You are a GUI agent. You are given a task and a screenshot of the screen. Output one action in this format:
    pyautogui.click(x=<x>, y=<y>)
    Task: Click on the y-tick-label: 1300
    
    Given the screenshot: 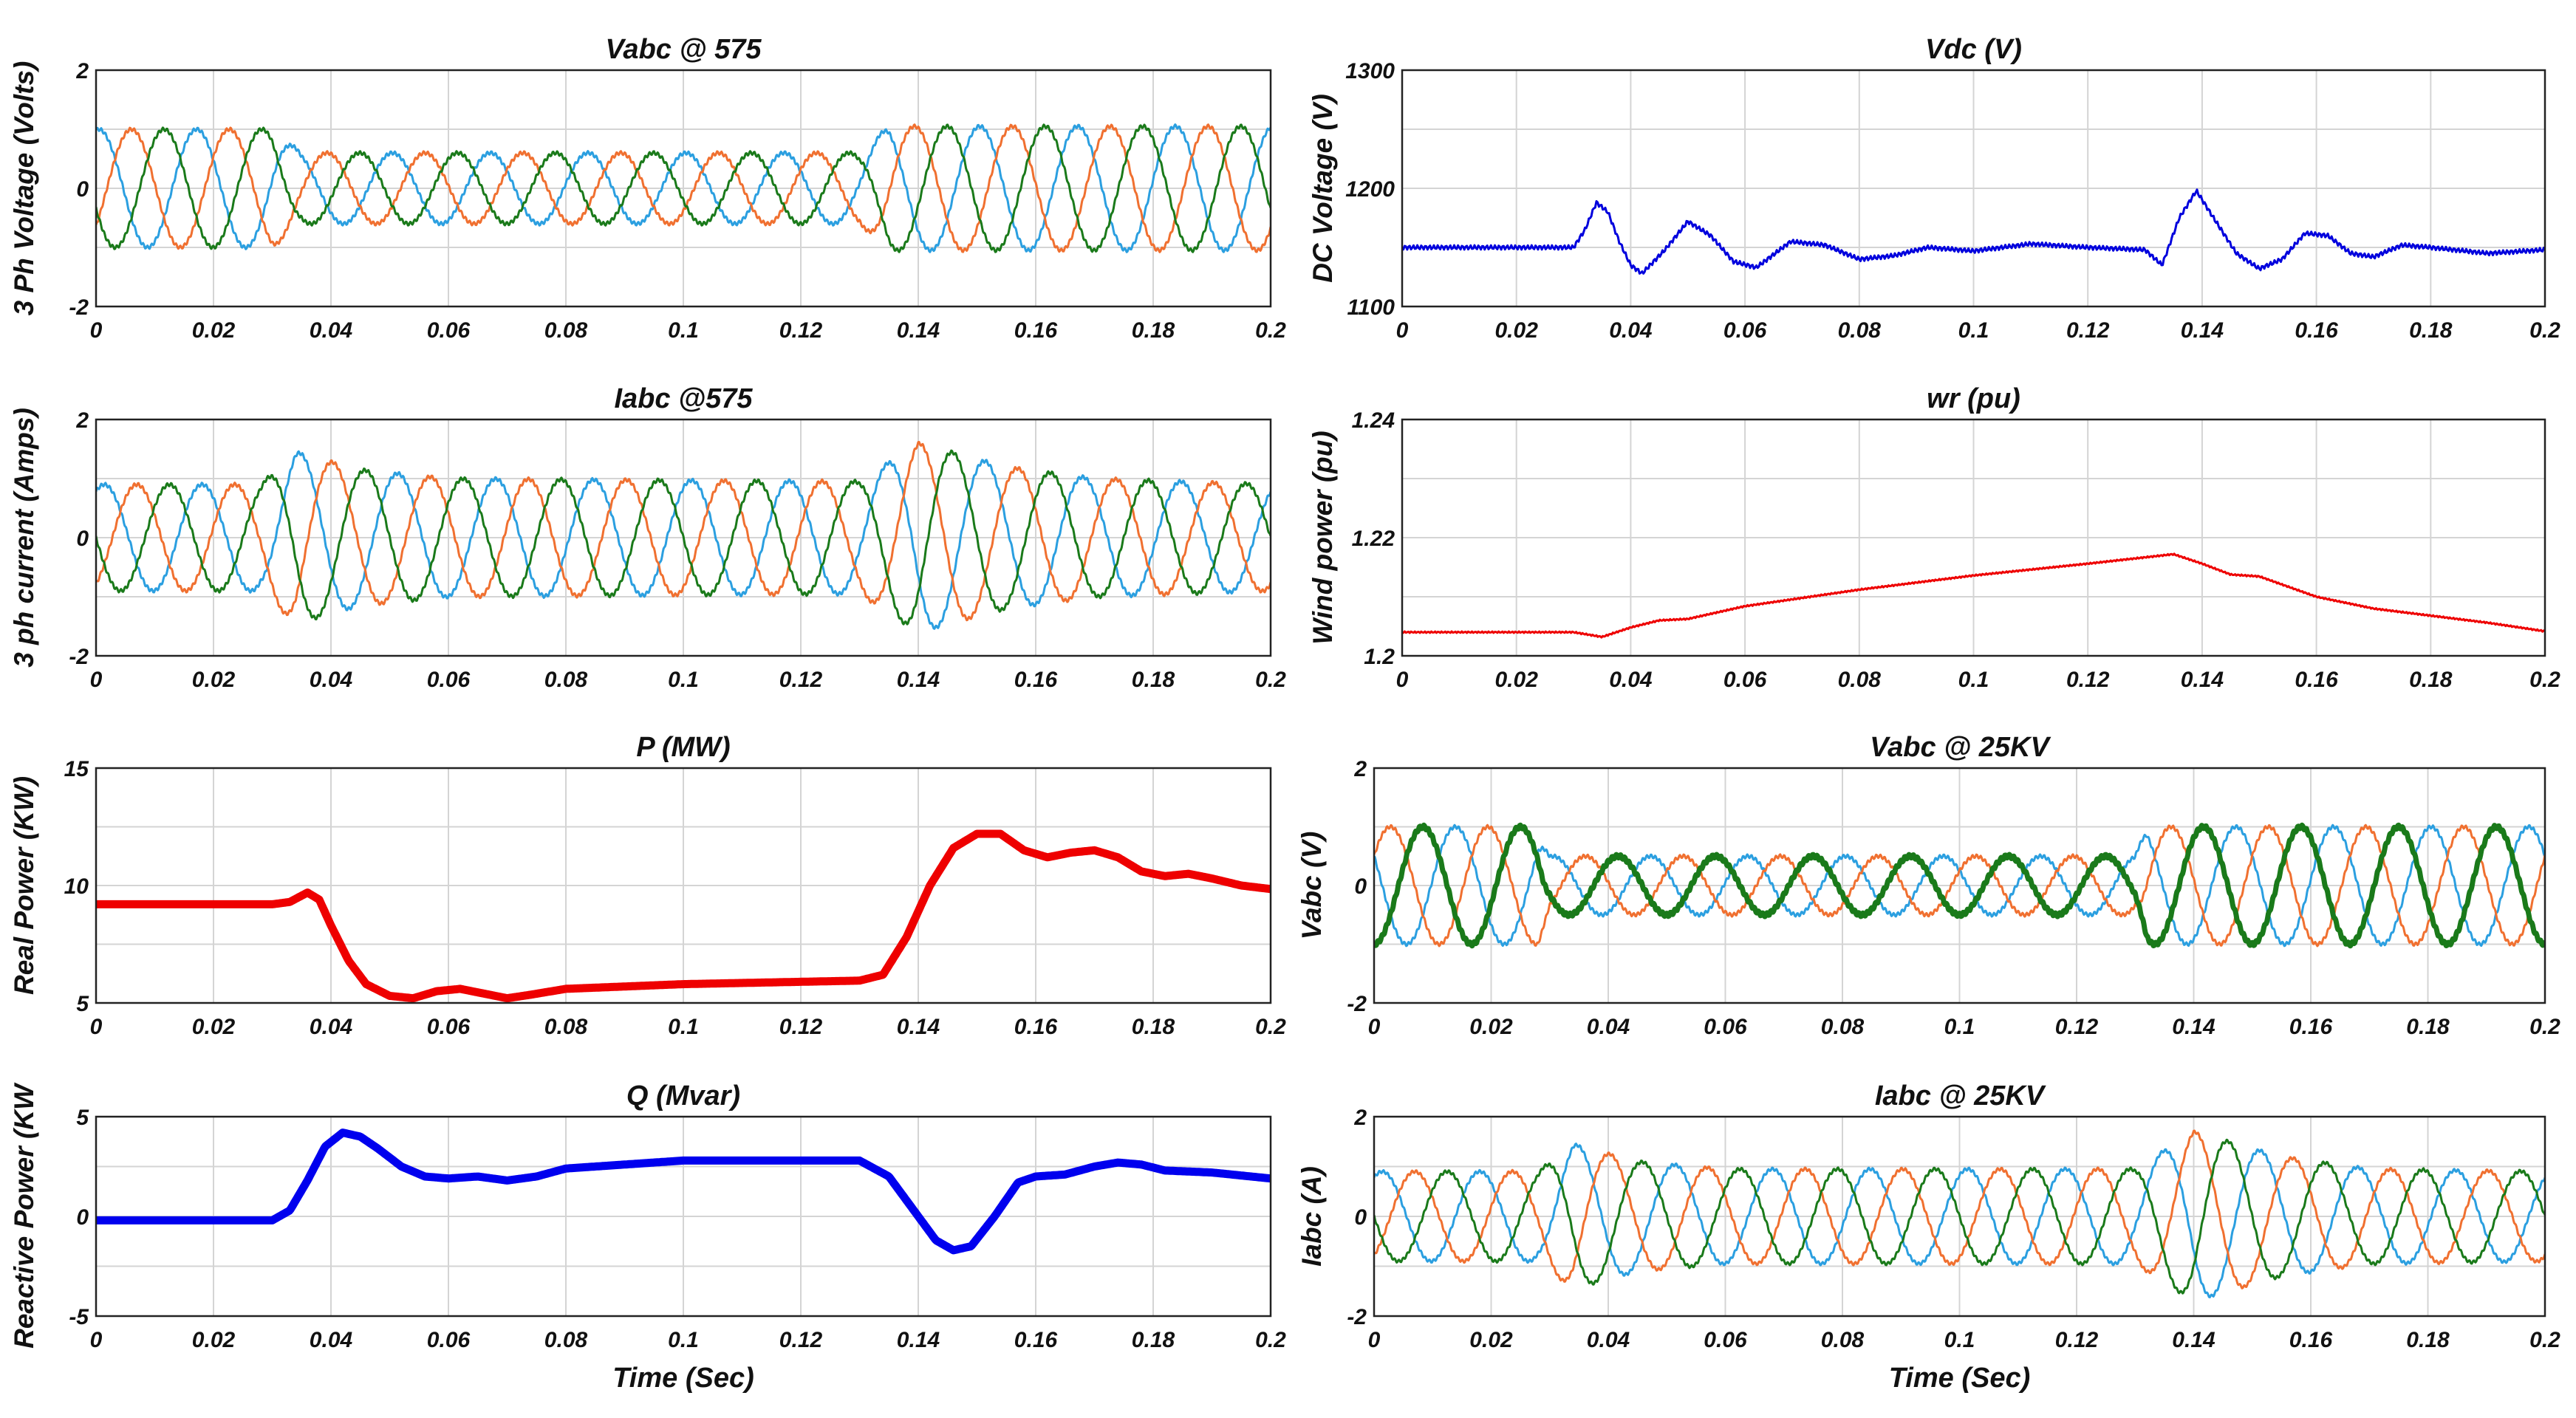 What is the action you would take?
    pyautogui.click(x=1370, y=71)
    